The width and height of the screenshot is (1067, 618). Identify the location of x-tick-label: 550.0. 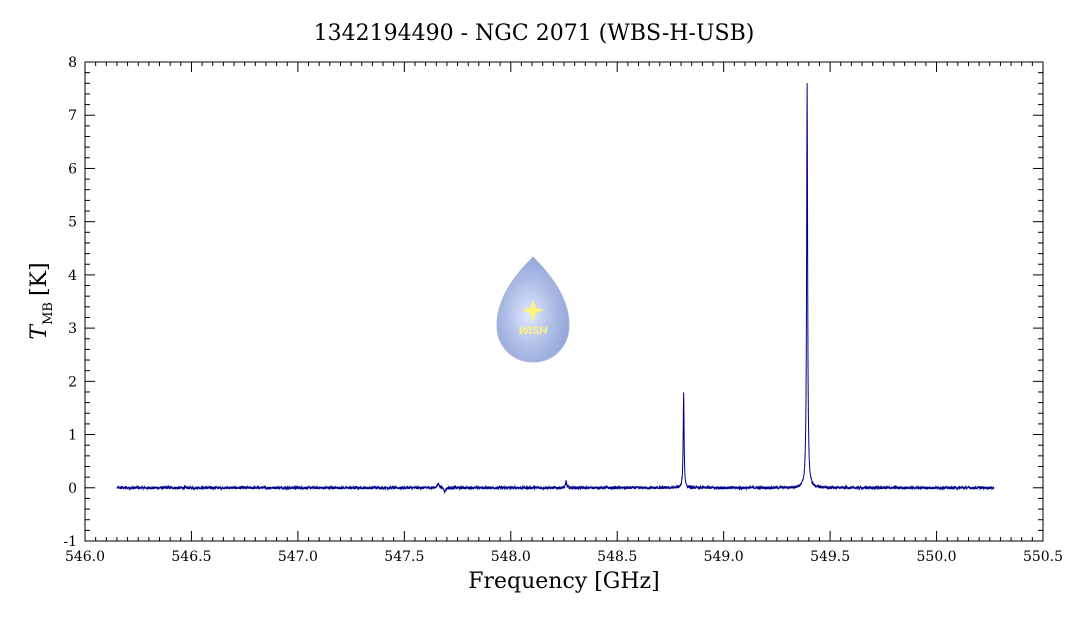
(937, 557).